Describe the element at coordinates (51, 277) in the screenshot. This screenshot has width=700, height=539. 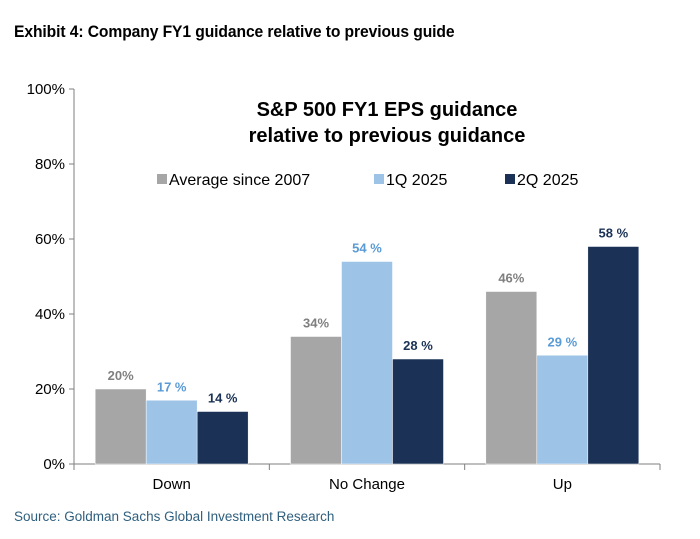
I see `y-axis: 0% 20% 40% 60% 80% 100%` at that location.